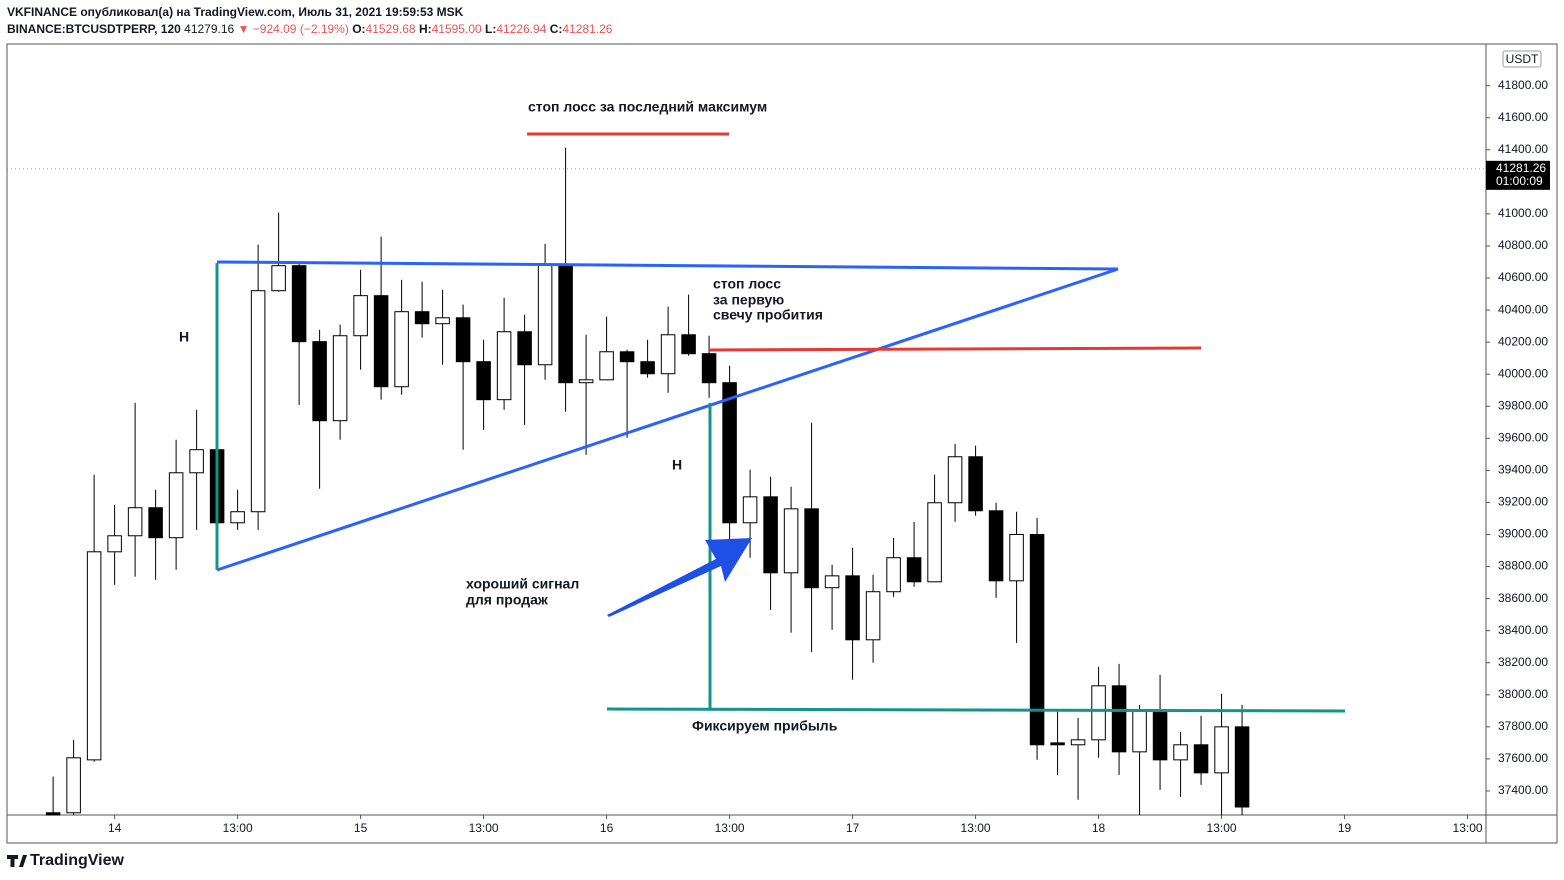 Image resolution: width=1564 pixels, height=880 pixels. Describe the element at coordinates (1523, 534) in the screenshot. I see `y-tick-label: 39000.00` at that location.